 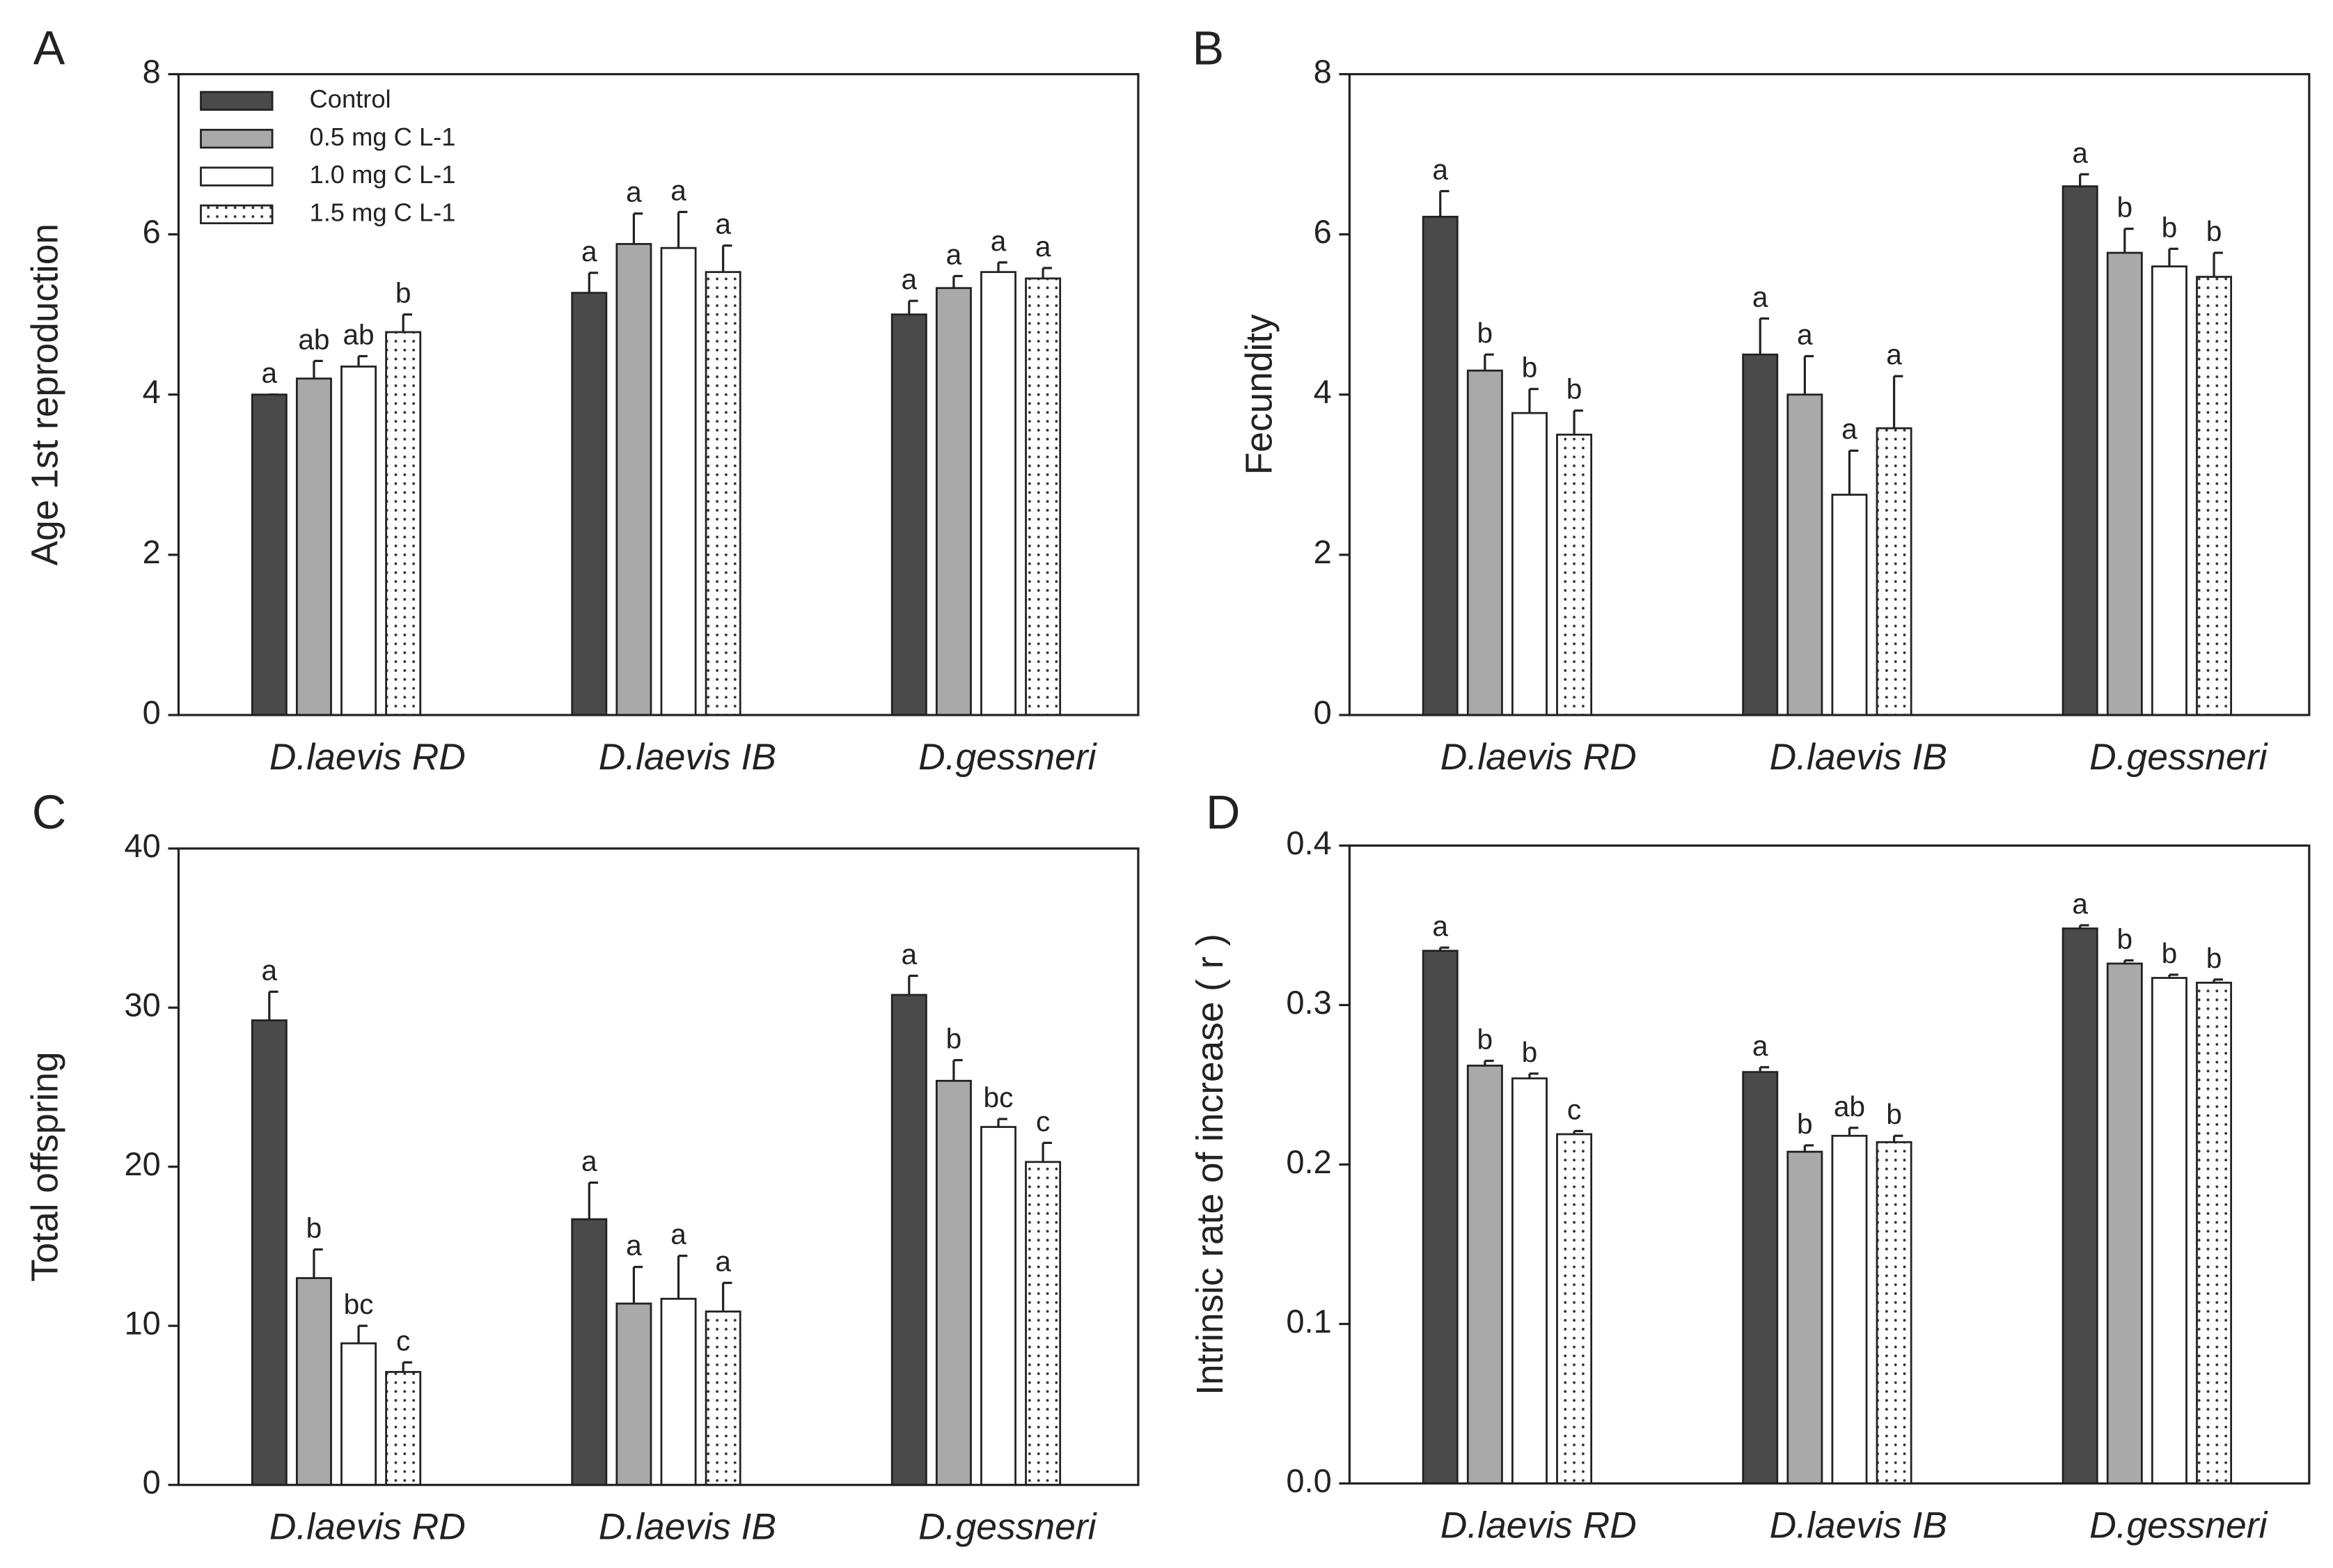 I want to click on y-axis-label: Fecundity, so click(x=1259, y=395).